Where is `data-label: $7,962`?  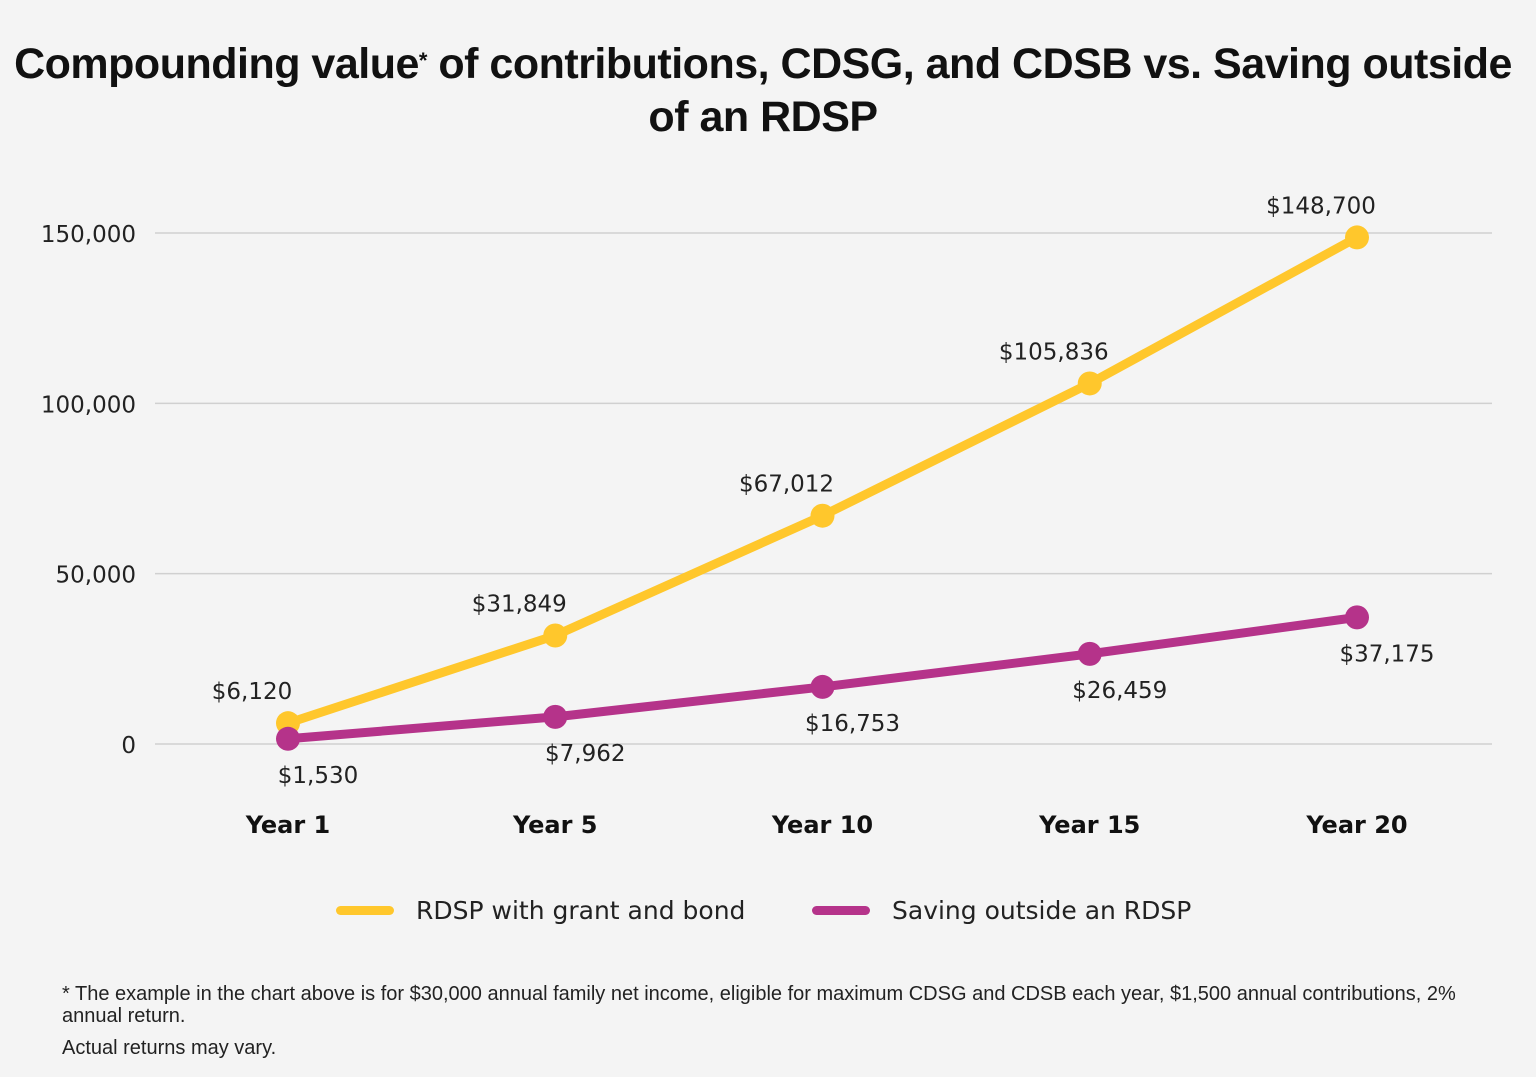
data-label: $7,962 is located at coordinates (585, 754).